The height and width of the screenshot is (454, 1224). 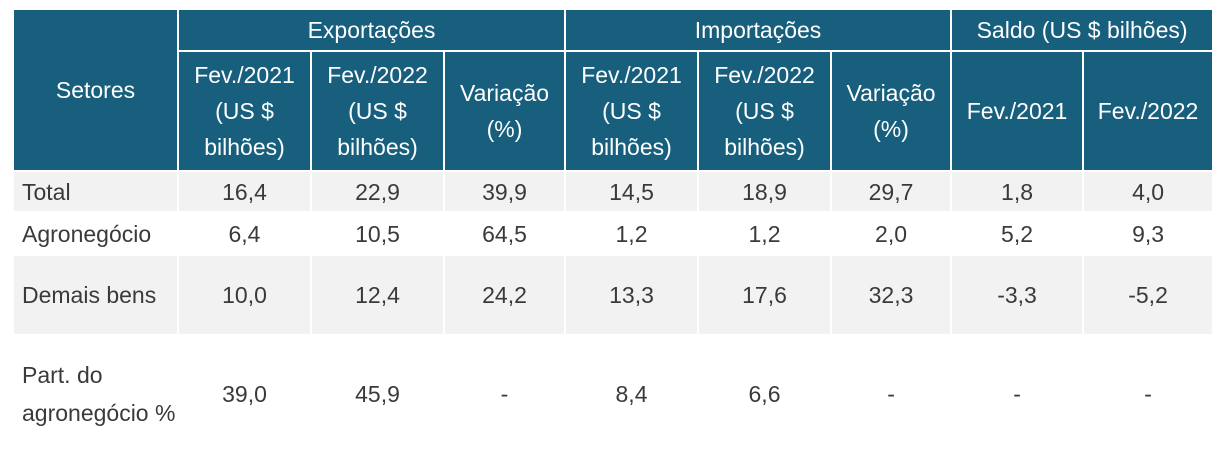 I want to click on cell: 1,8, so click(x=1017, y=191).